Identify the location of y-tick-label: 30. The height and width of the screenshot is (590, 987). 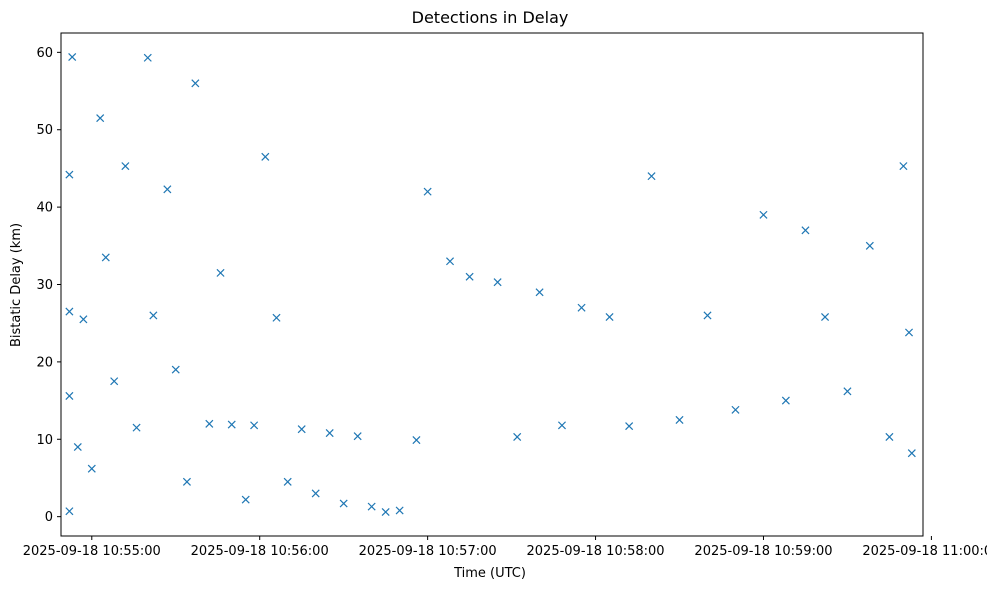
(44, 285).